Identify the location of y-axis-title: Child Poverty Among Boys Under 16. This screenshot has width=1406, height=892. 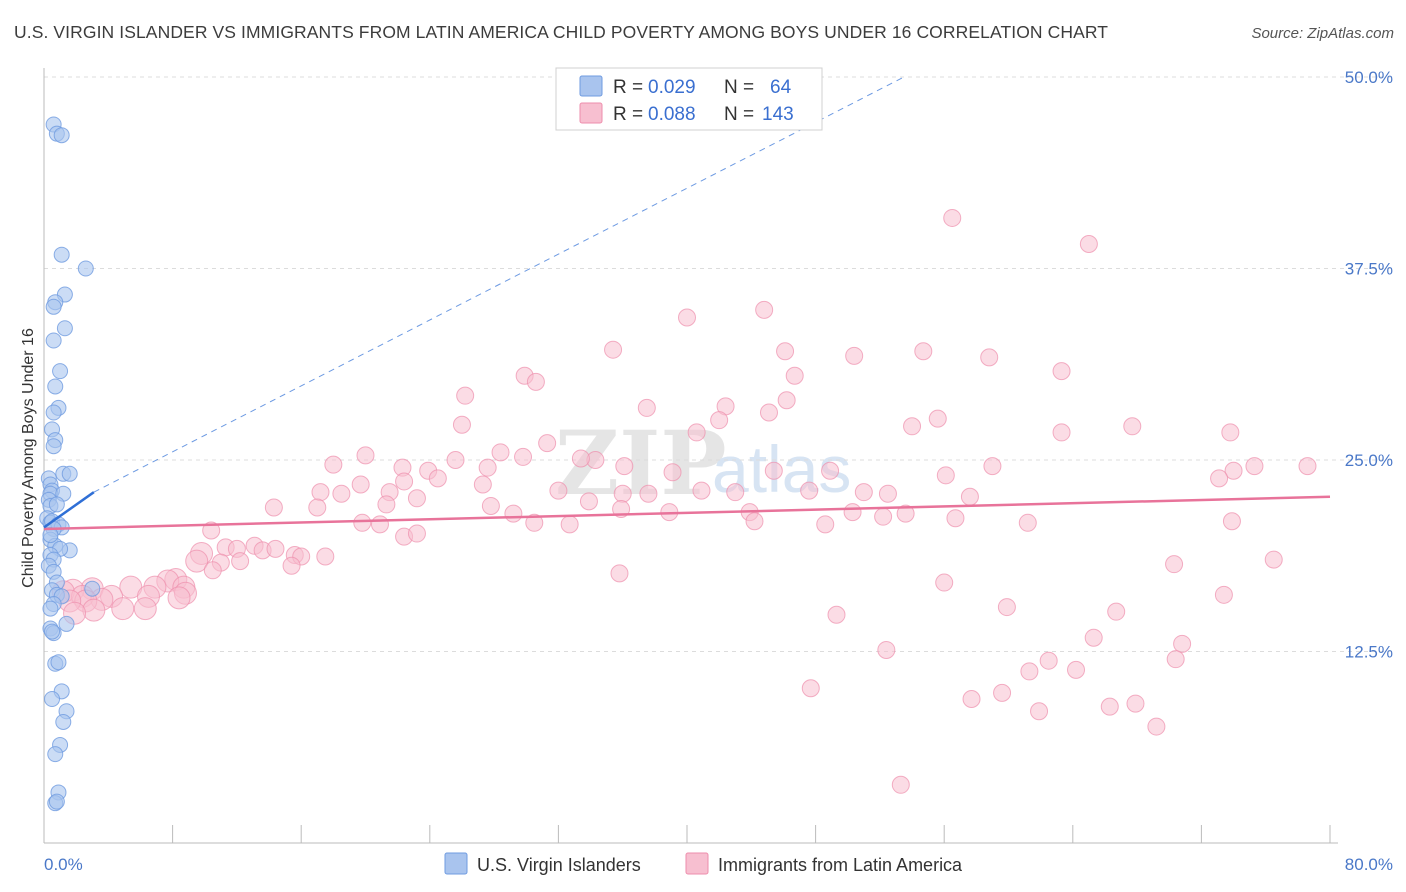
(28, 458).